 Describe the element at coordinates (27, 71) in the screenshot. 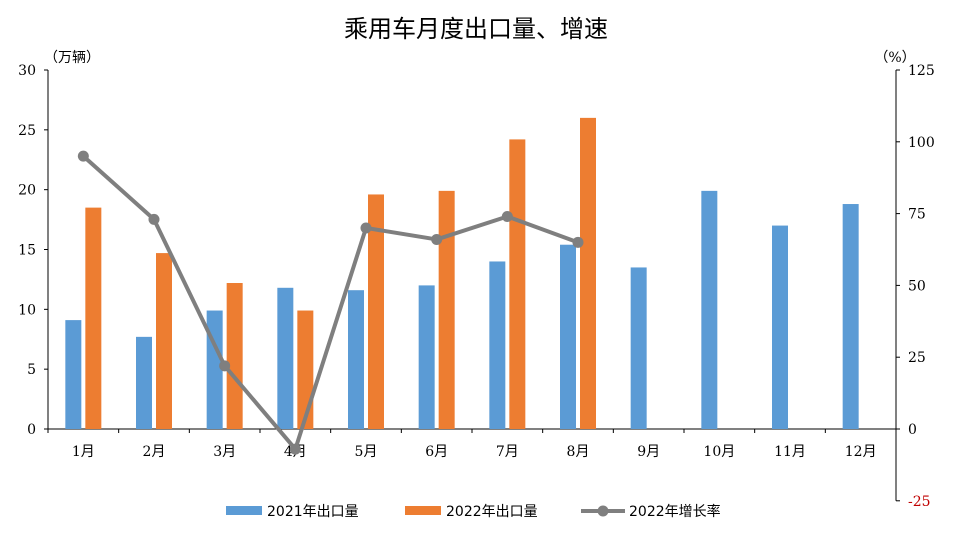

I see `left-y-tick-label: 30` at that location.